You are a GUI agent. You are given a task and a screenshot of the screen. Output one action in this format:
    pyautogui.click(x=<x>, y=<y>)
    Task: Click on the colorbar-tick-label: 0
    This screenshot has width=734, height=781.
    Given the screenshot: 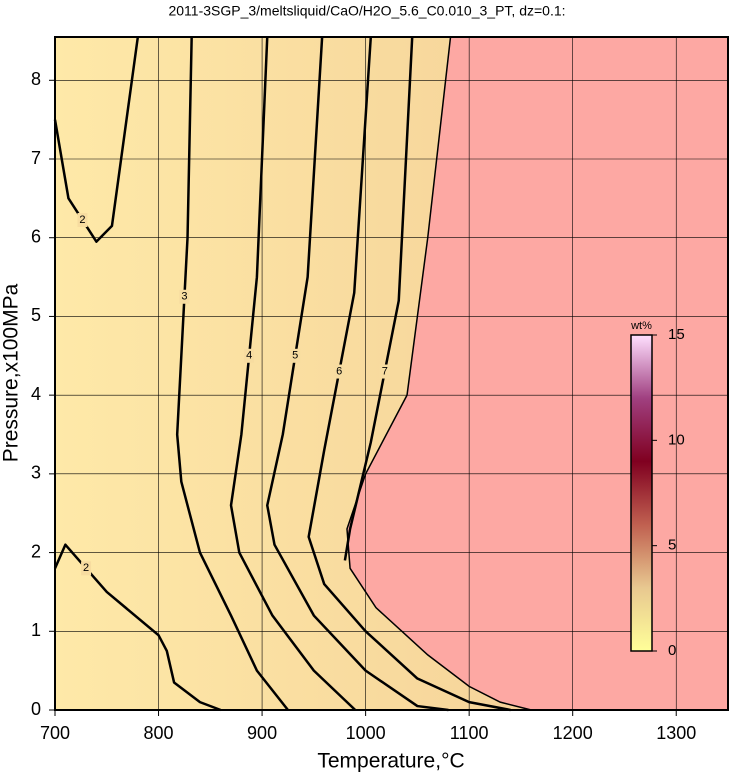 What is the action you would take?
    pyautogui.click(x=672, y=650)
    